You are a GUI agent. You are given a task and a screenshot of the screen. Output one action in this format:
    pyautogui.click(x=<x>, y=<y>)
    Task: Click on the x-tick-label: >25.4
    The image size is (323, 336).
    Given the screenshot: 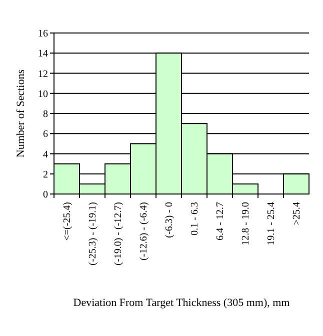 What is the action you would take?
    pyautogui.click(x=296, y=214)
    